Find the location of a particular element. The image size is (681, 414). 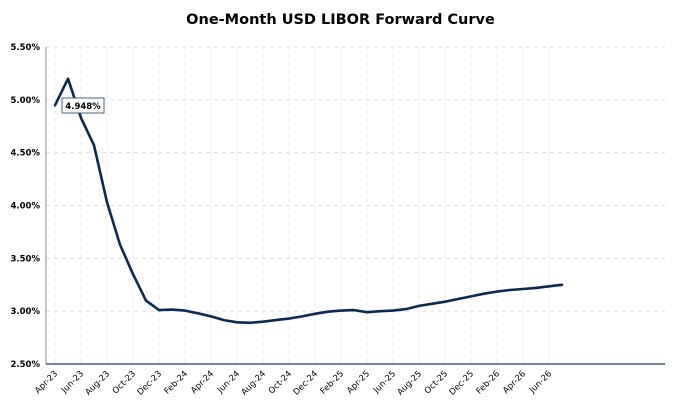

x-tick-label: Jun-24 is located at coordinates (228, 382).